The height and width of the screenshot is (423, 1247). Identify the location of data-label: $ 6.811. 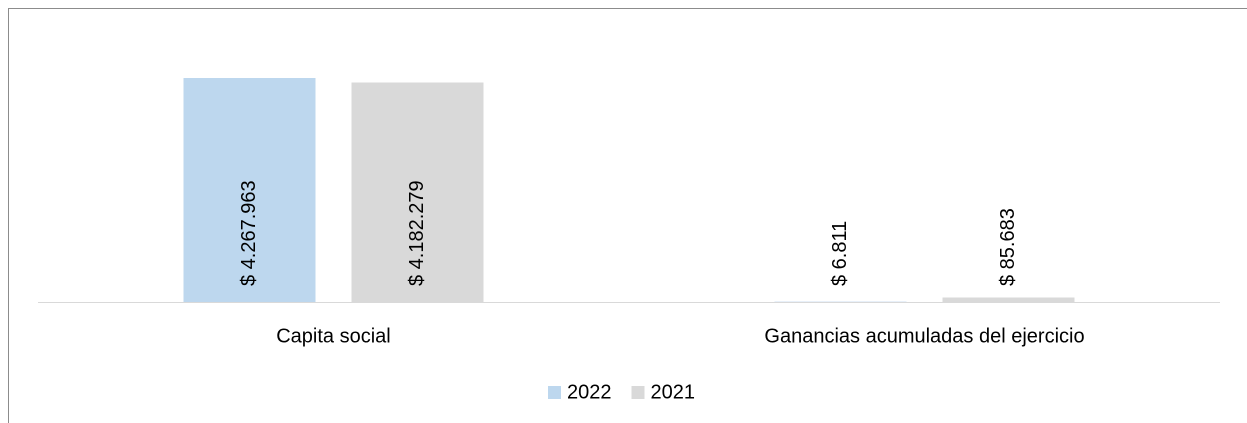
(840, 253).